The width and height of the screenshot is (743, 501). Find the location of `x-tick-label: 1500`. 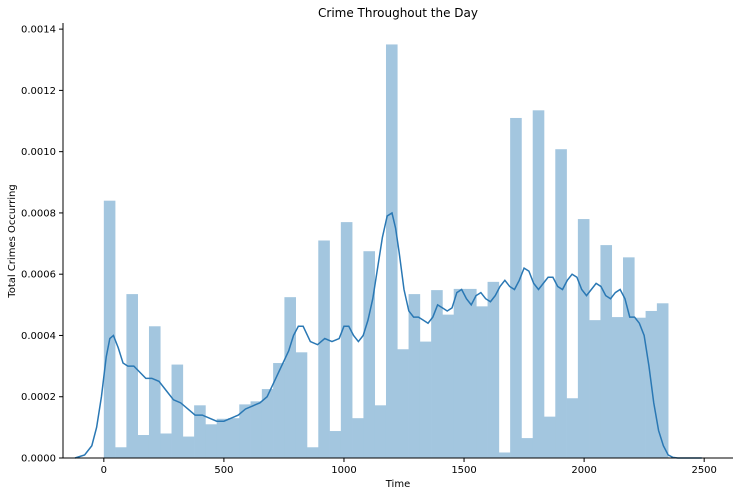

x-tick-label: 1500 is located at coordinates (463, 470).